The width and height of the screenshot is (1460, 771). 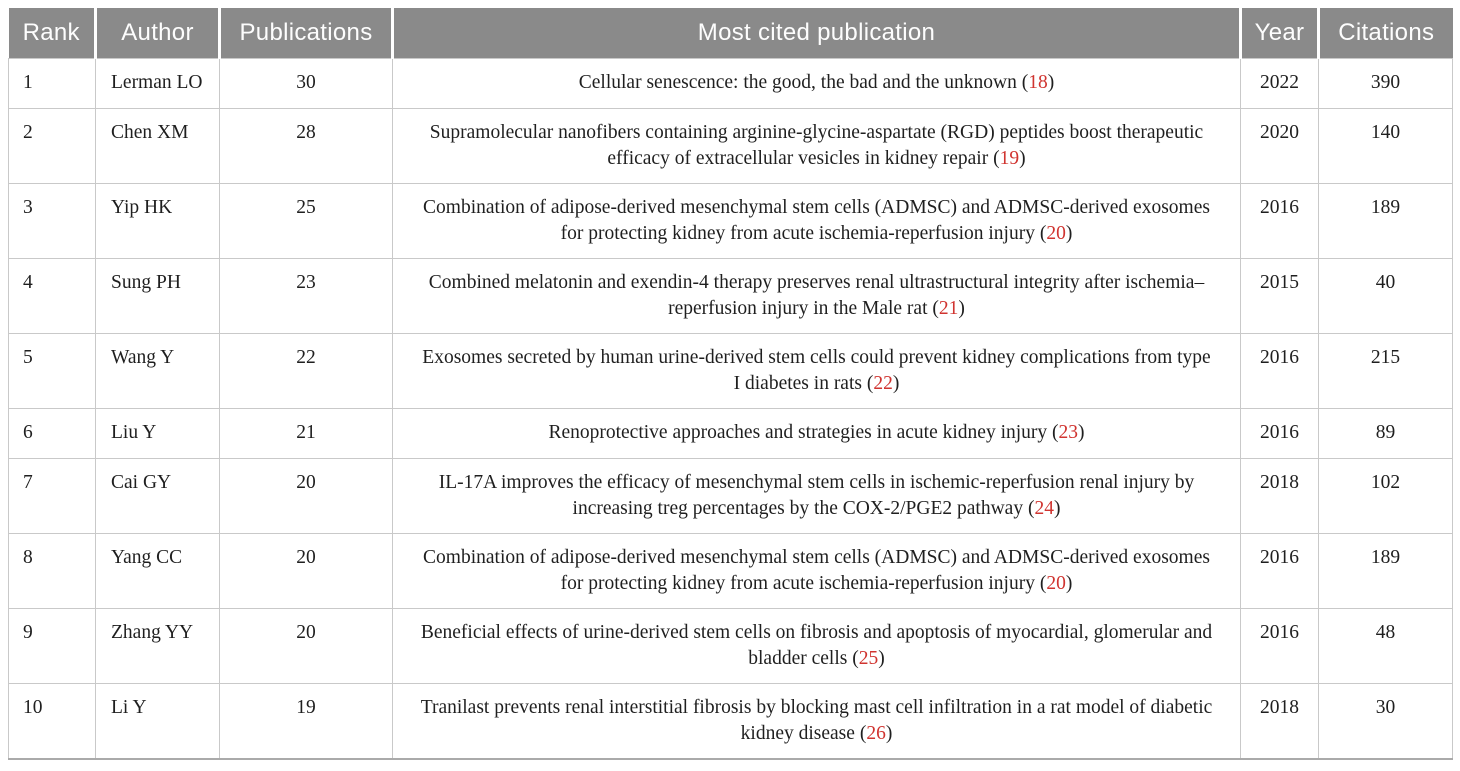 I want to click on reference-number: 20, so click(x=1056, y=583).